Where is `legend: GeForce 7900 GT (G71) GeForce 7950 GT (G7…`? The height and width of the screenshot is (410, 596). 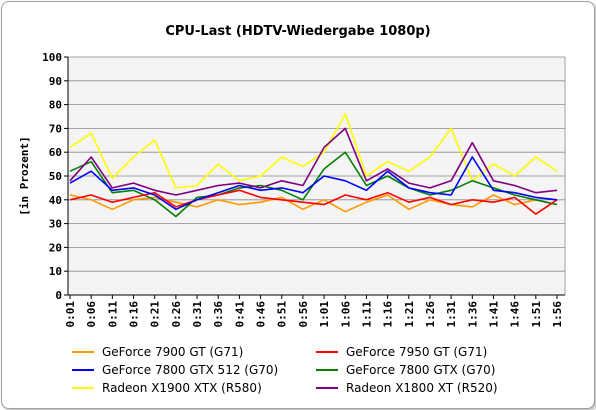
legend: GeForce 7900 GT (G71) GeForce 7950 GT (G7… is located at coordinates (285, 370).